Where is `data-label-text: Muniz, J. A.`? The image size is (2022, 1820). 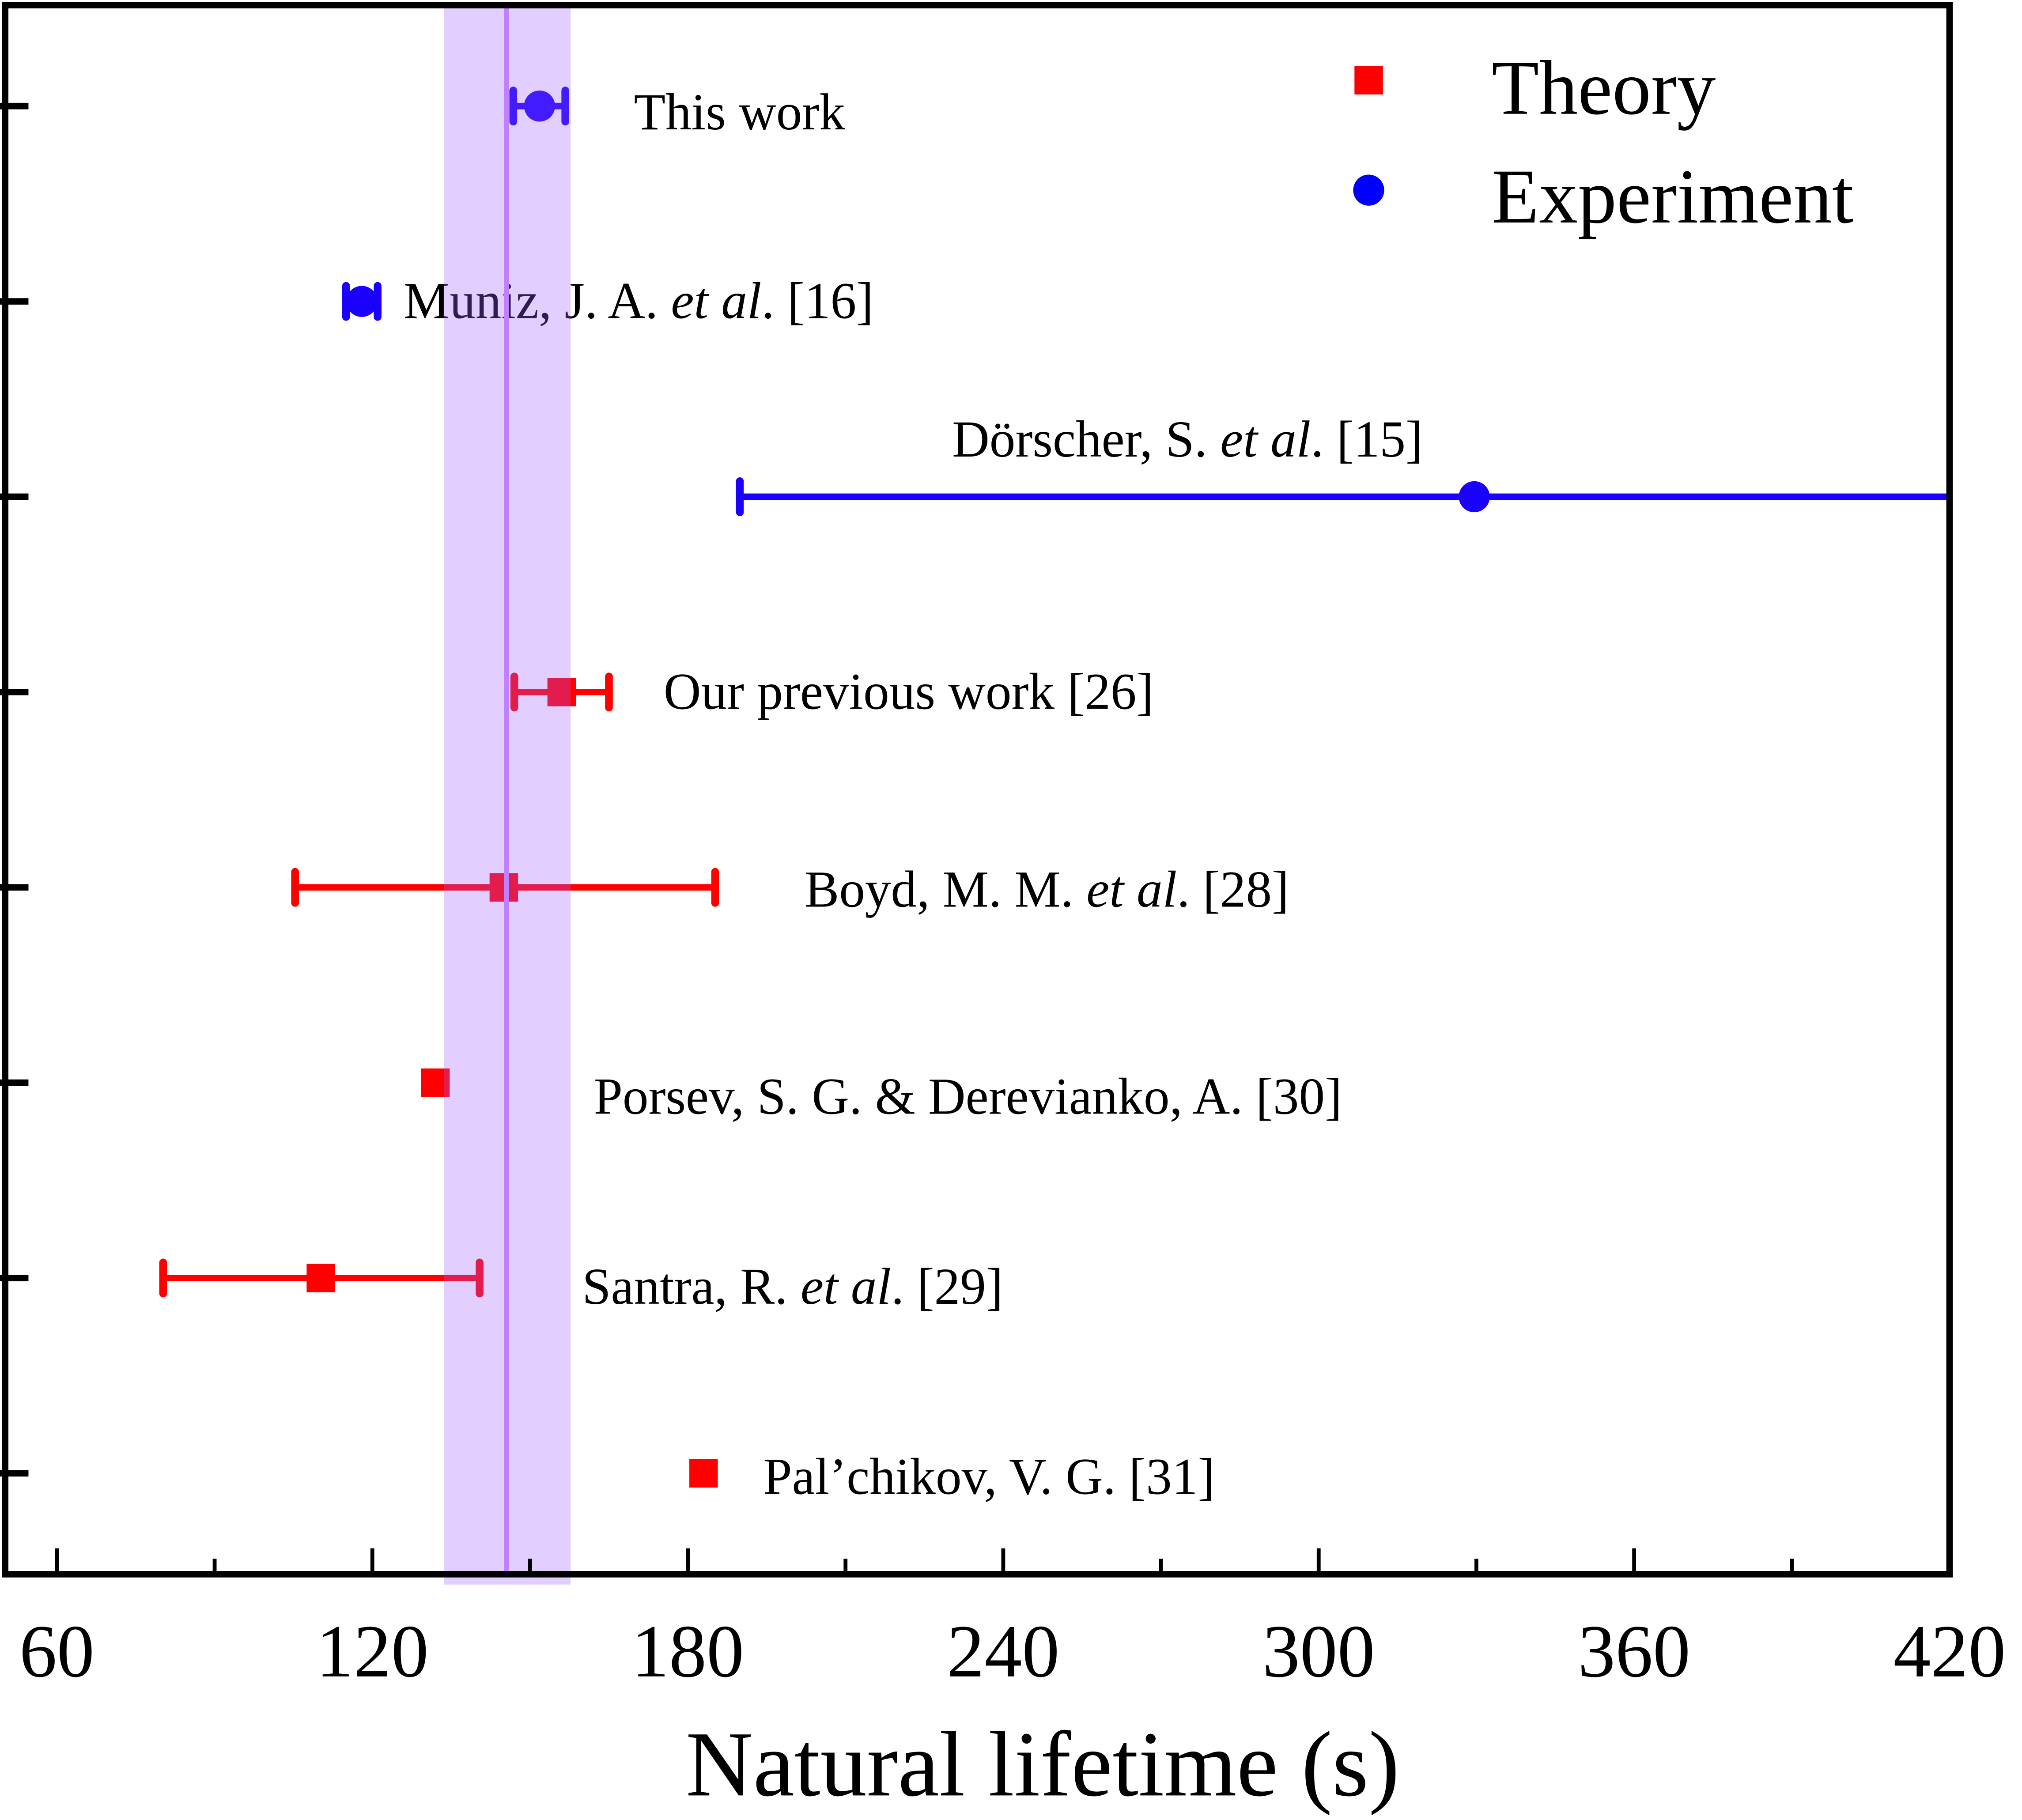 data-label-text: Muniz, J. A. is located at coordinates (537, 301).